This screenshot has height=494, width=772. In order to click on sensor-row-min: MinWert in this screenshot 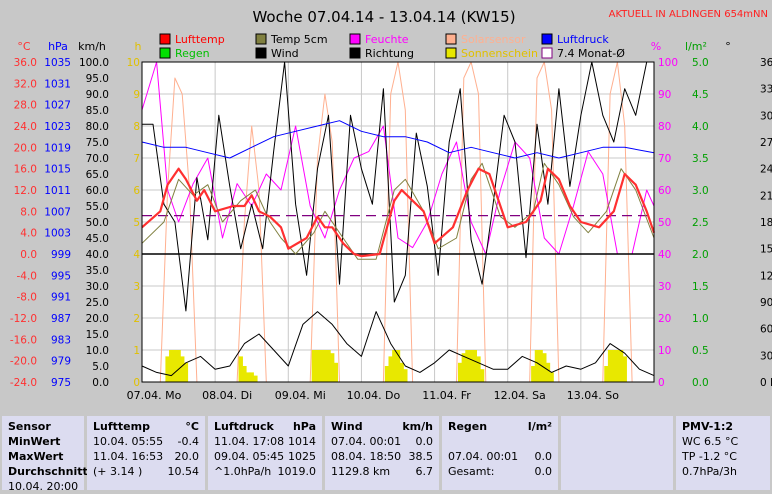, I will do `click(34, 441)`.